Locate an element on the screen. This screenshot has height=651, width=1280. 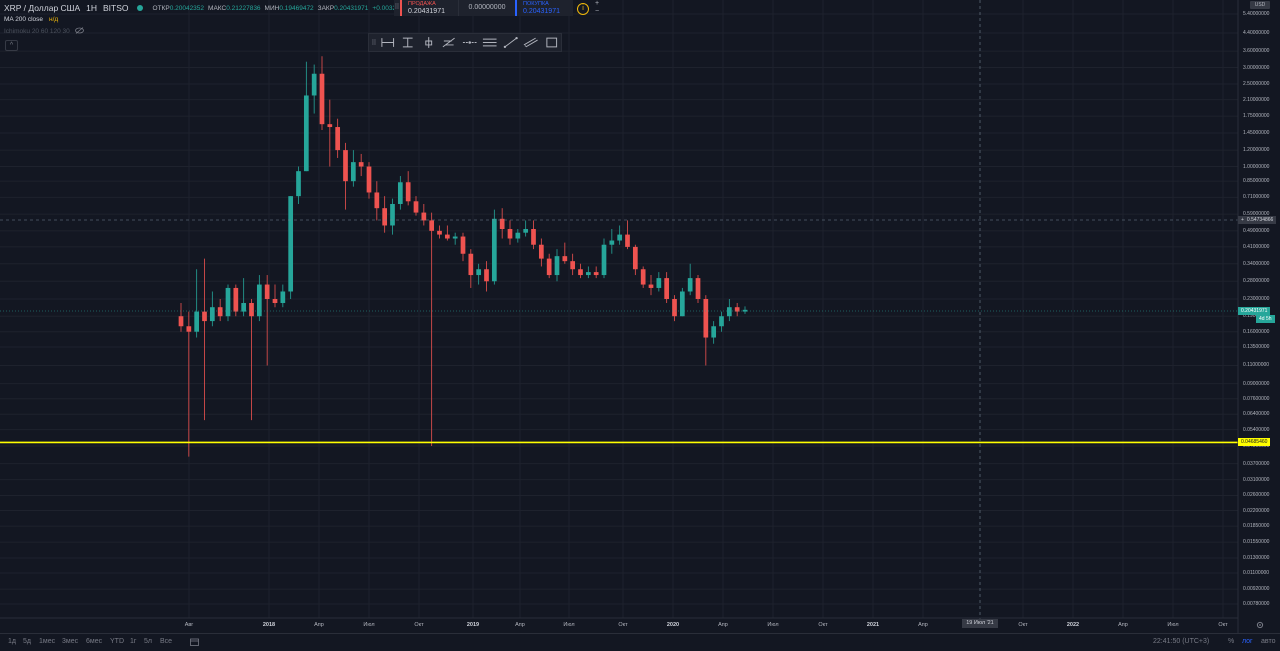
price-tick-label: 0.05400000 is located at coordinates (1256, 429).